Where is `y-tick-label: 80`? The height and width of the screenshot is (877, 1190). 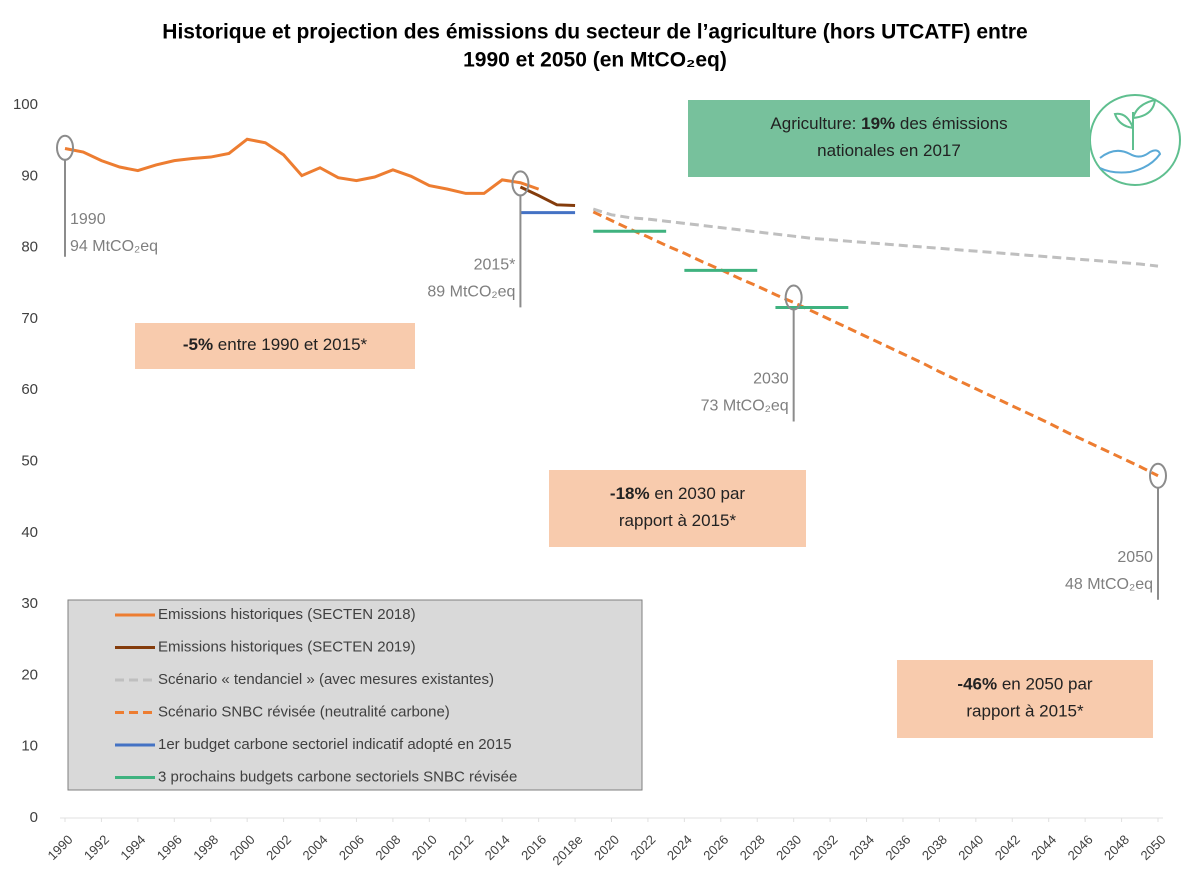 y-tick-label: 80 is located at coordinates (29, 247).